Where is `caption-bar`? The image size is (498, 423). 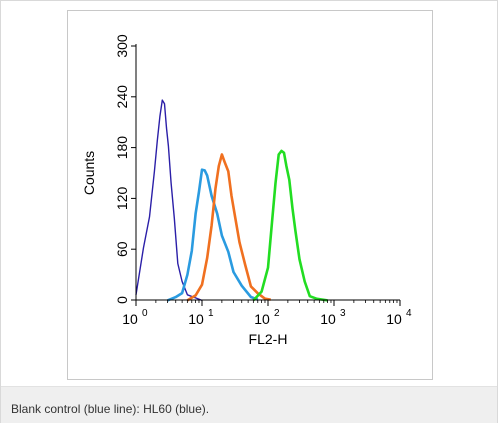
caption-bar is located at coordinates (249, 404).